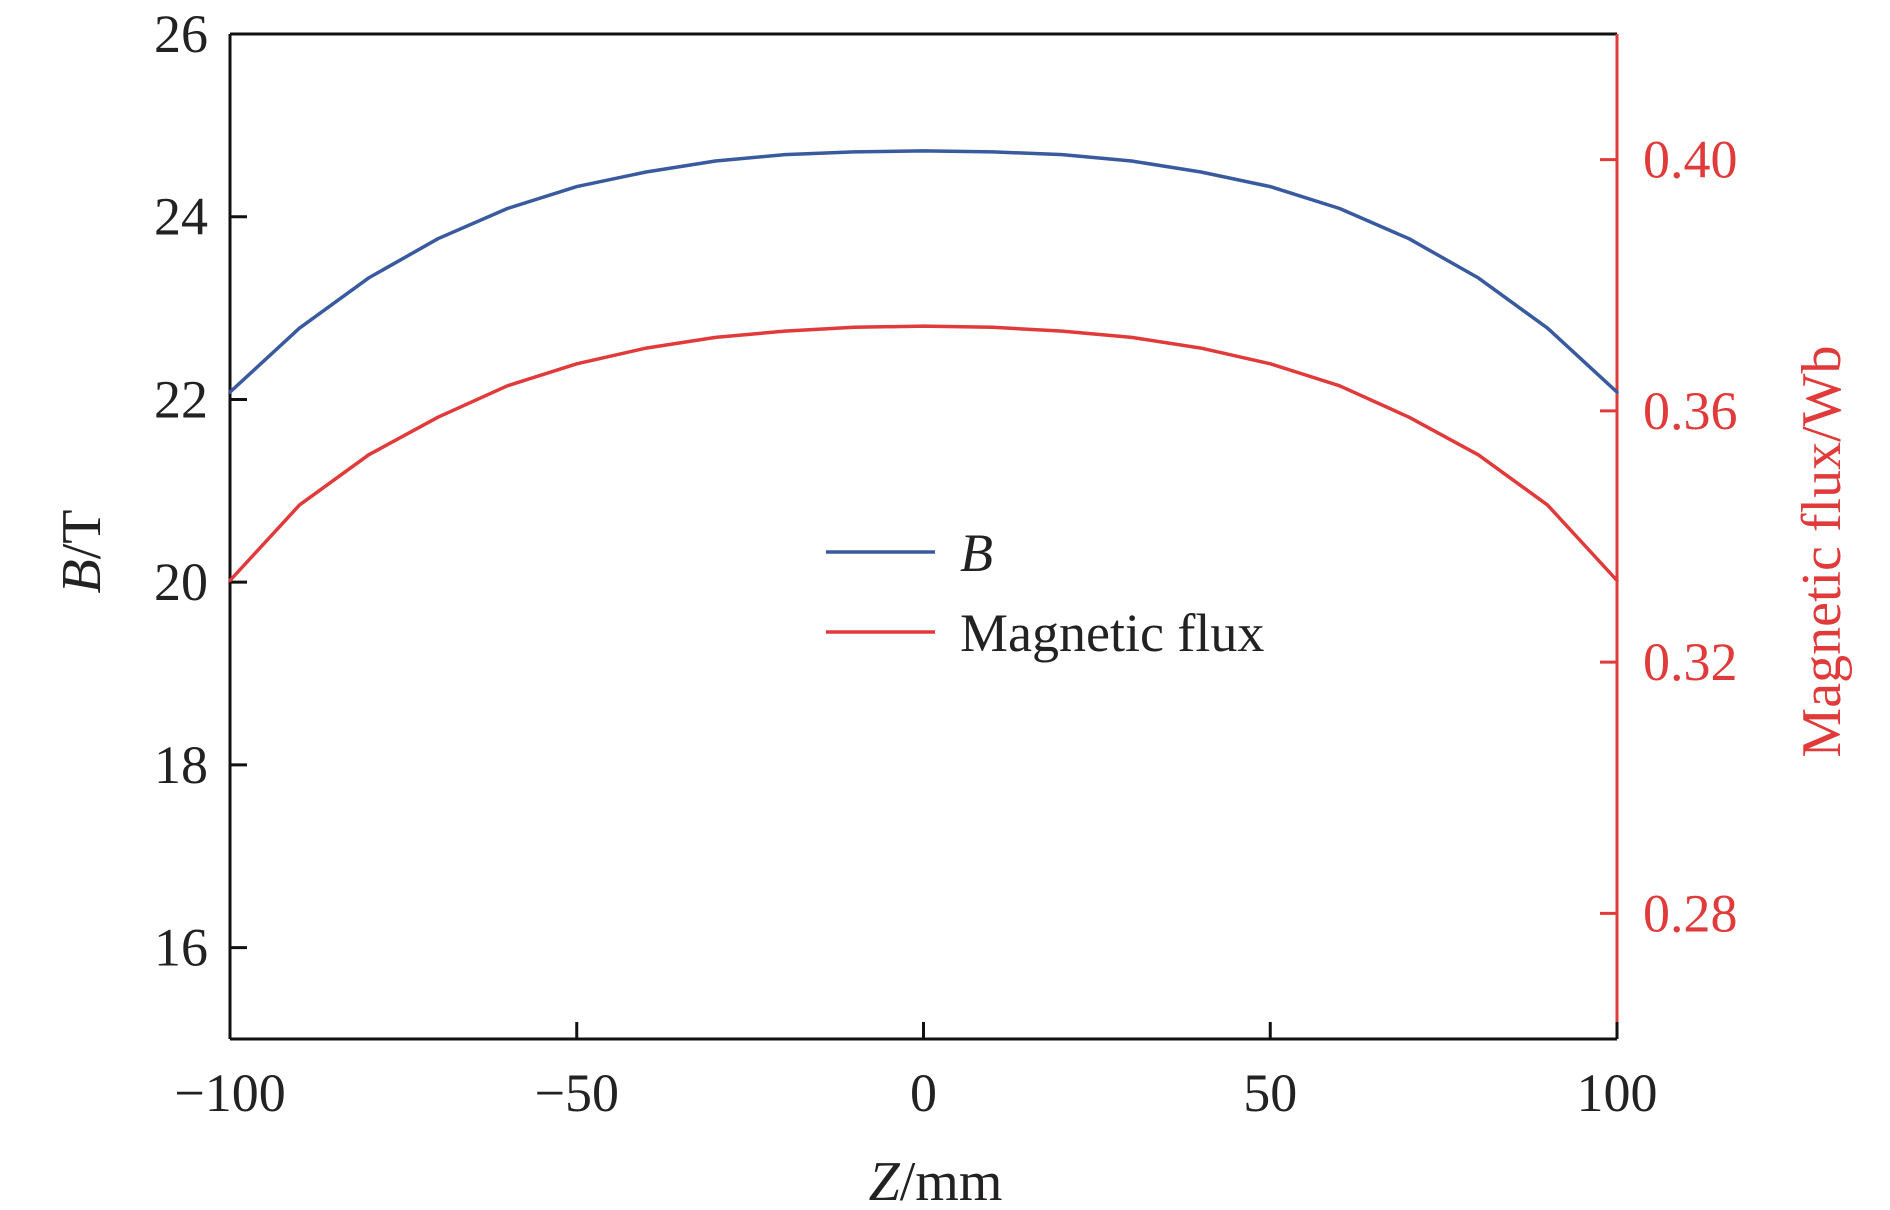 The width and height of the screenshot is (1890, 1210). I want to click on x-tick-label: 50, so click(1270, 1093).